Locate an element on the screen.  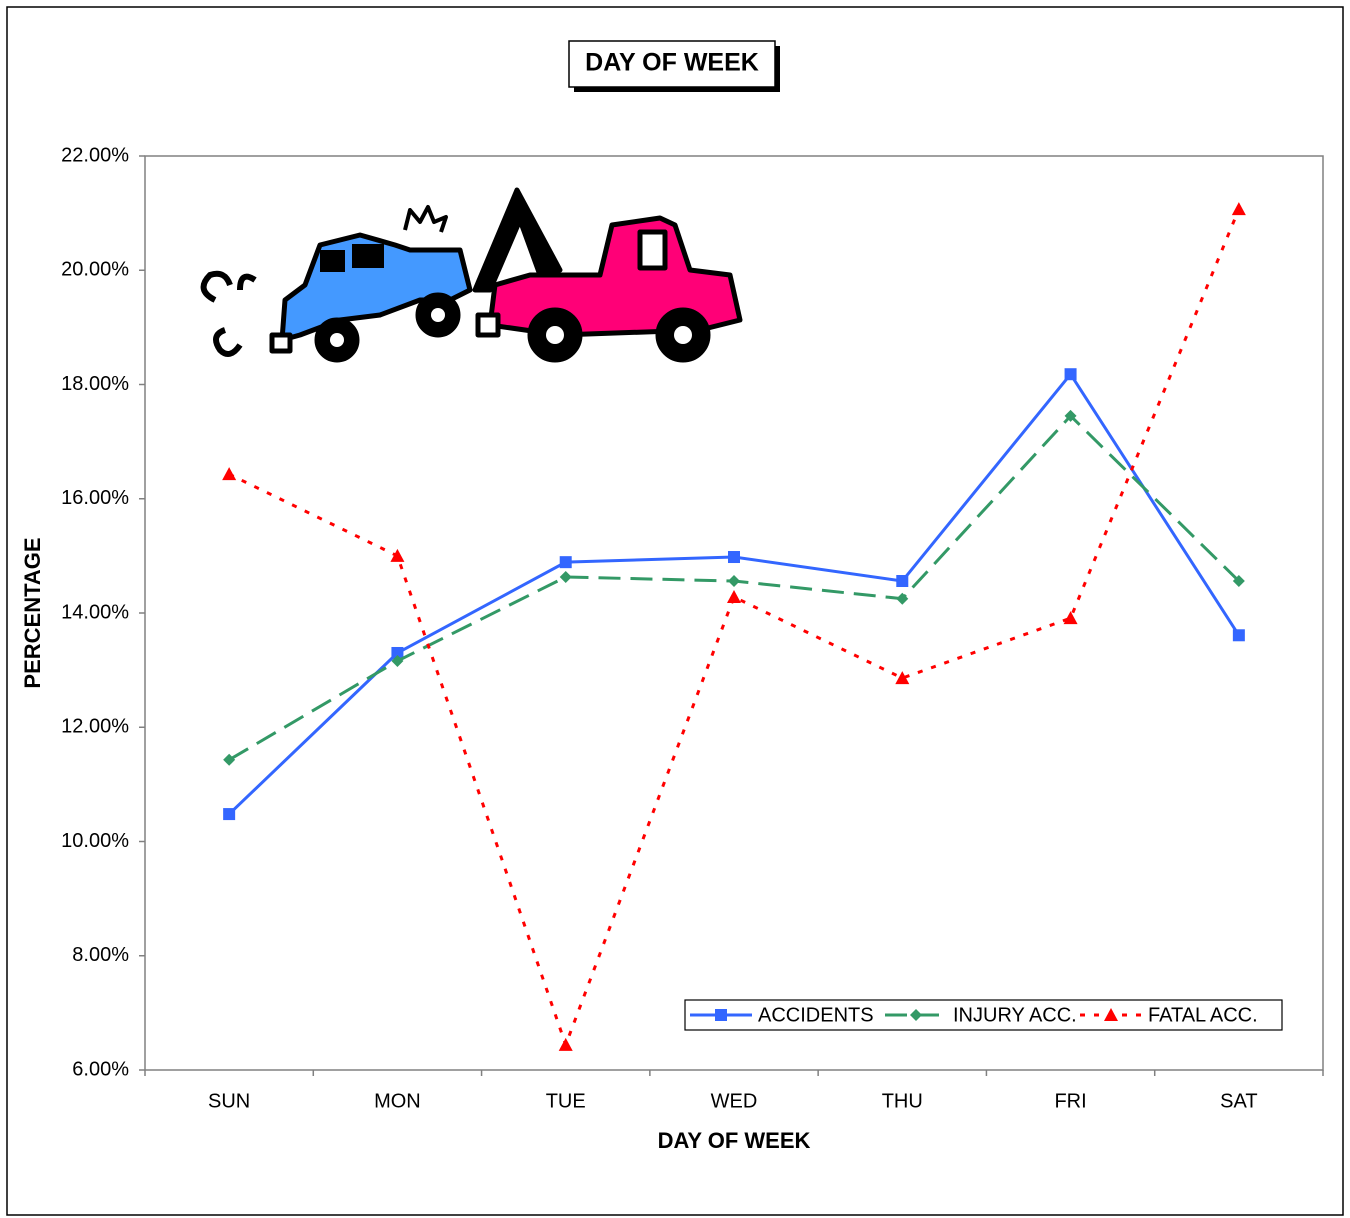
x-tick-label: TUE is located at coordinates (566, 1101).